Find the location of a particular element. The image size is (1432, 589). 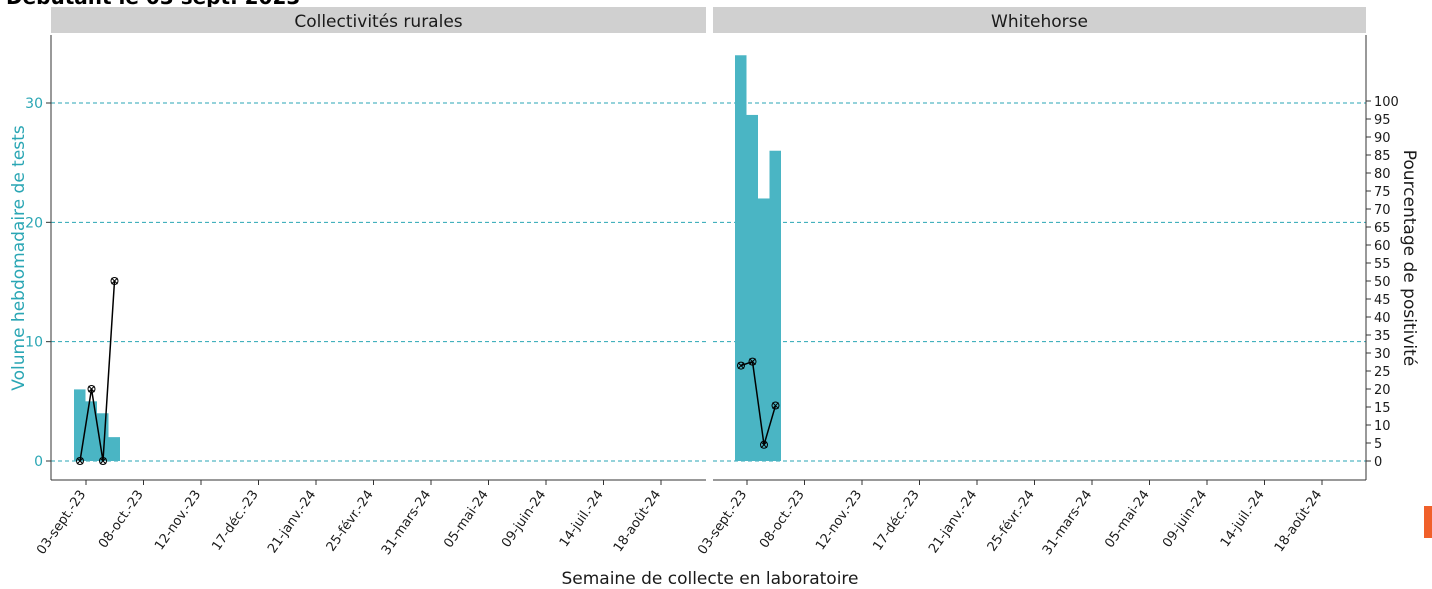

y-right-tick-label: 45 is located at coordinates (1382, 300).